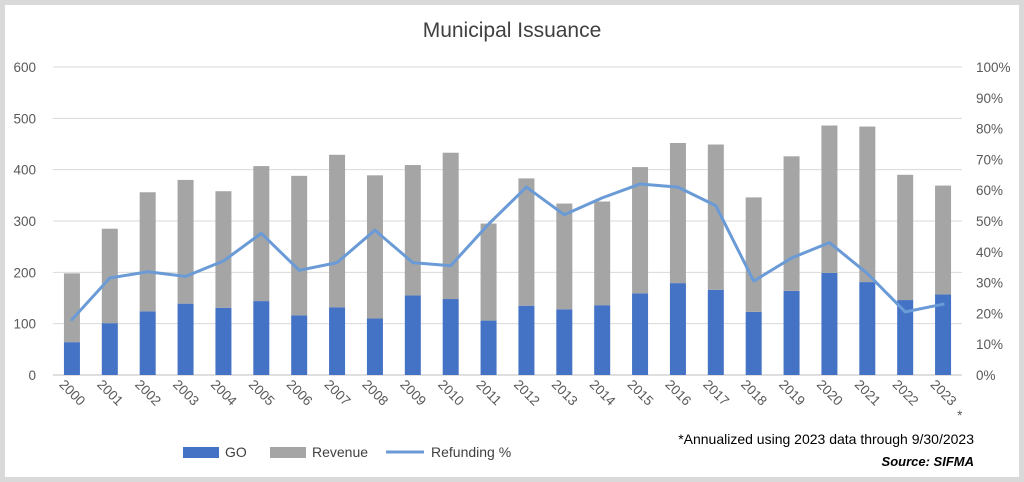  What do you see at coordinates (993, 67) in the screenshot?
I see `y-right-tick-label: 100%` at bounding box center [993, 67].